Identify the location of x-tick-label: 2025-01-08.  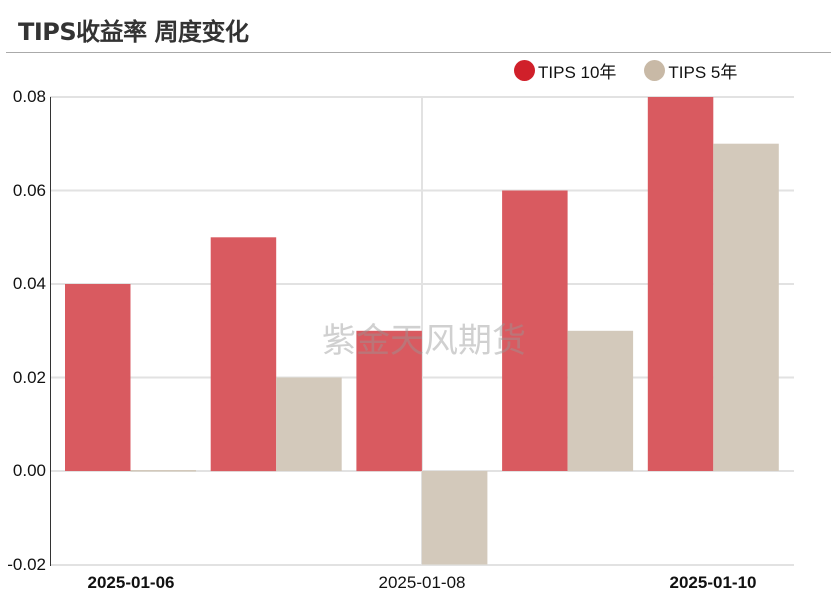
(422, 582).